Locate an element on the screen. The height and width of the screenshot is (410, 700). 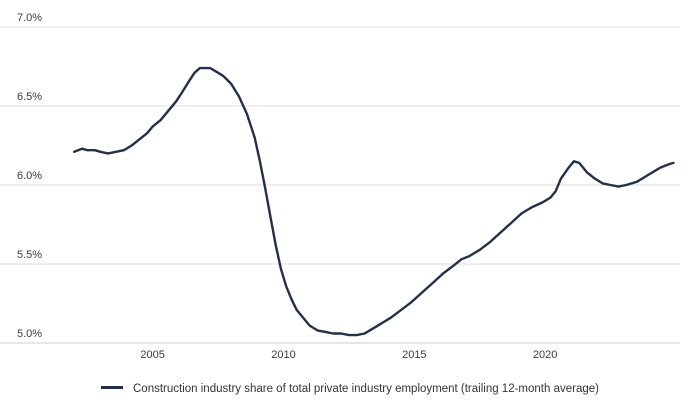
y-tick-label-0: 5.0% is located at coordinates (29, 334).